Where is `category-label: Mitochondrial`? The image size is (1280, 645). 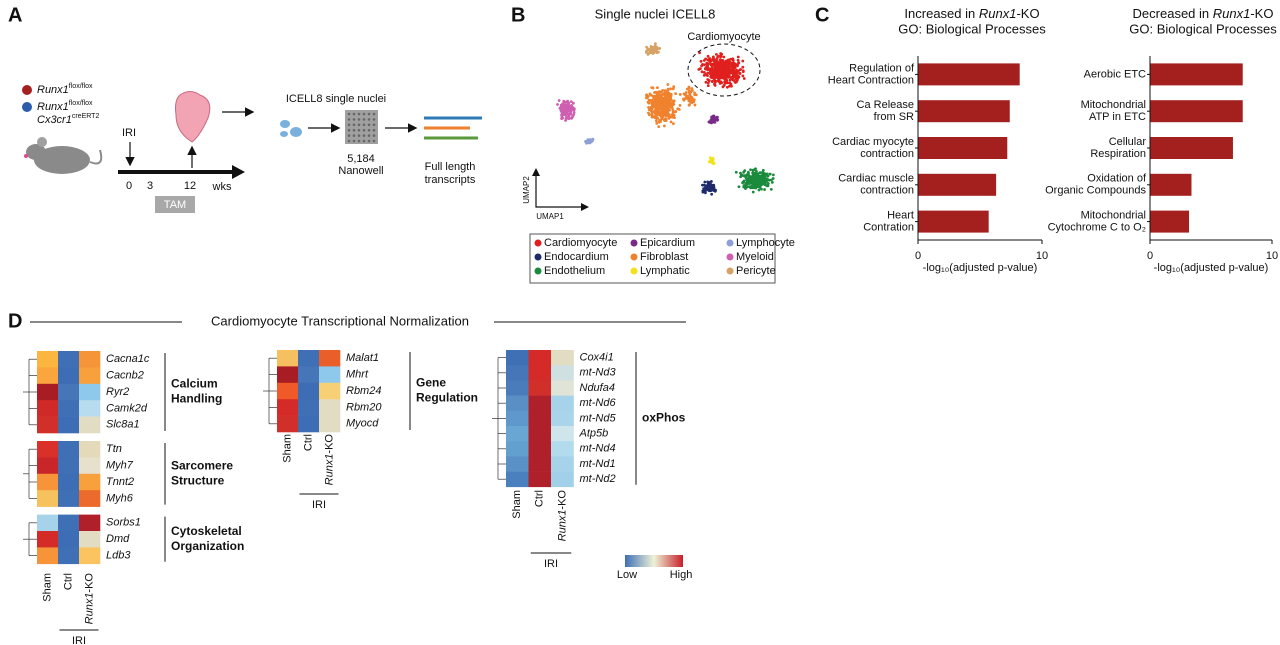 category-label: Mitochondrial is located at coordinates (1113, 216).